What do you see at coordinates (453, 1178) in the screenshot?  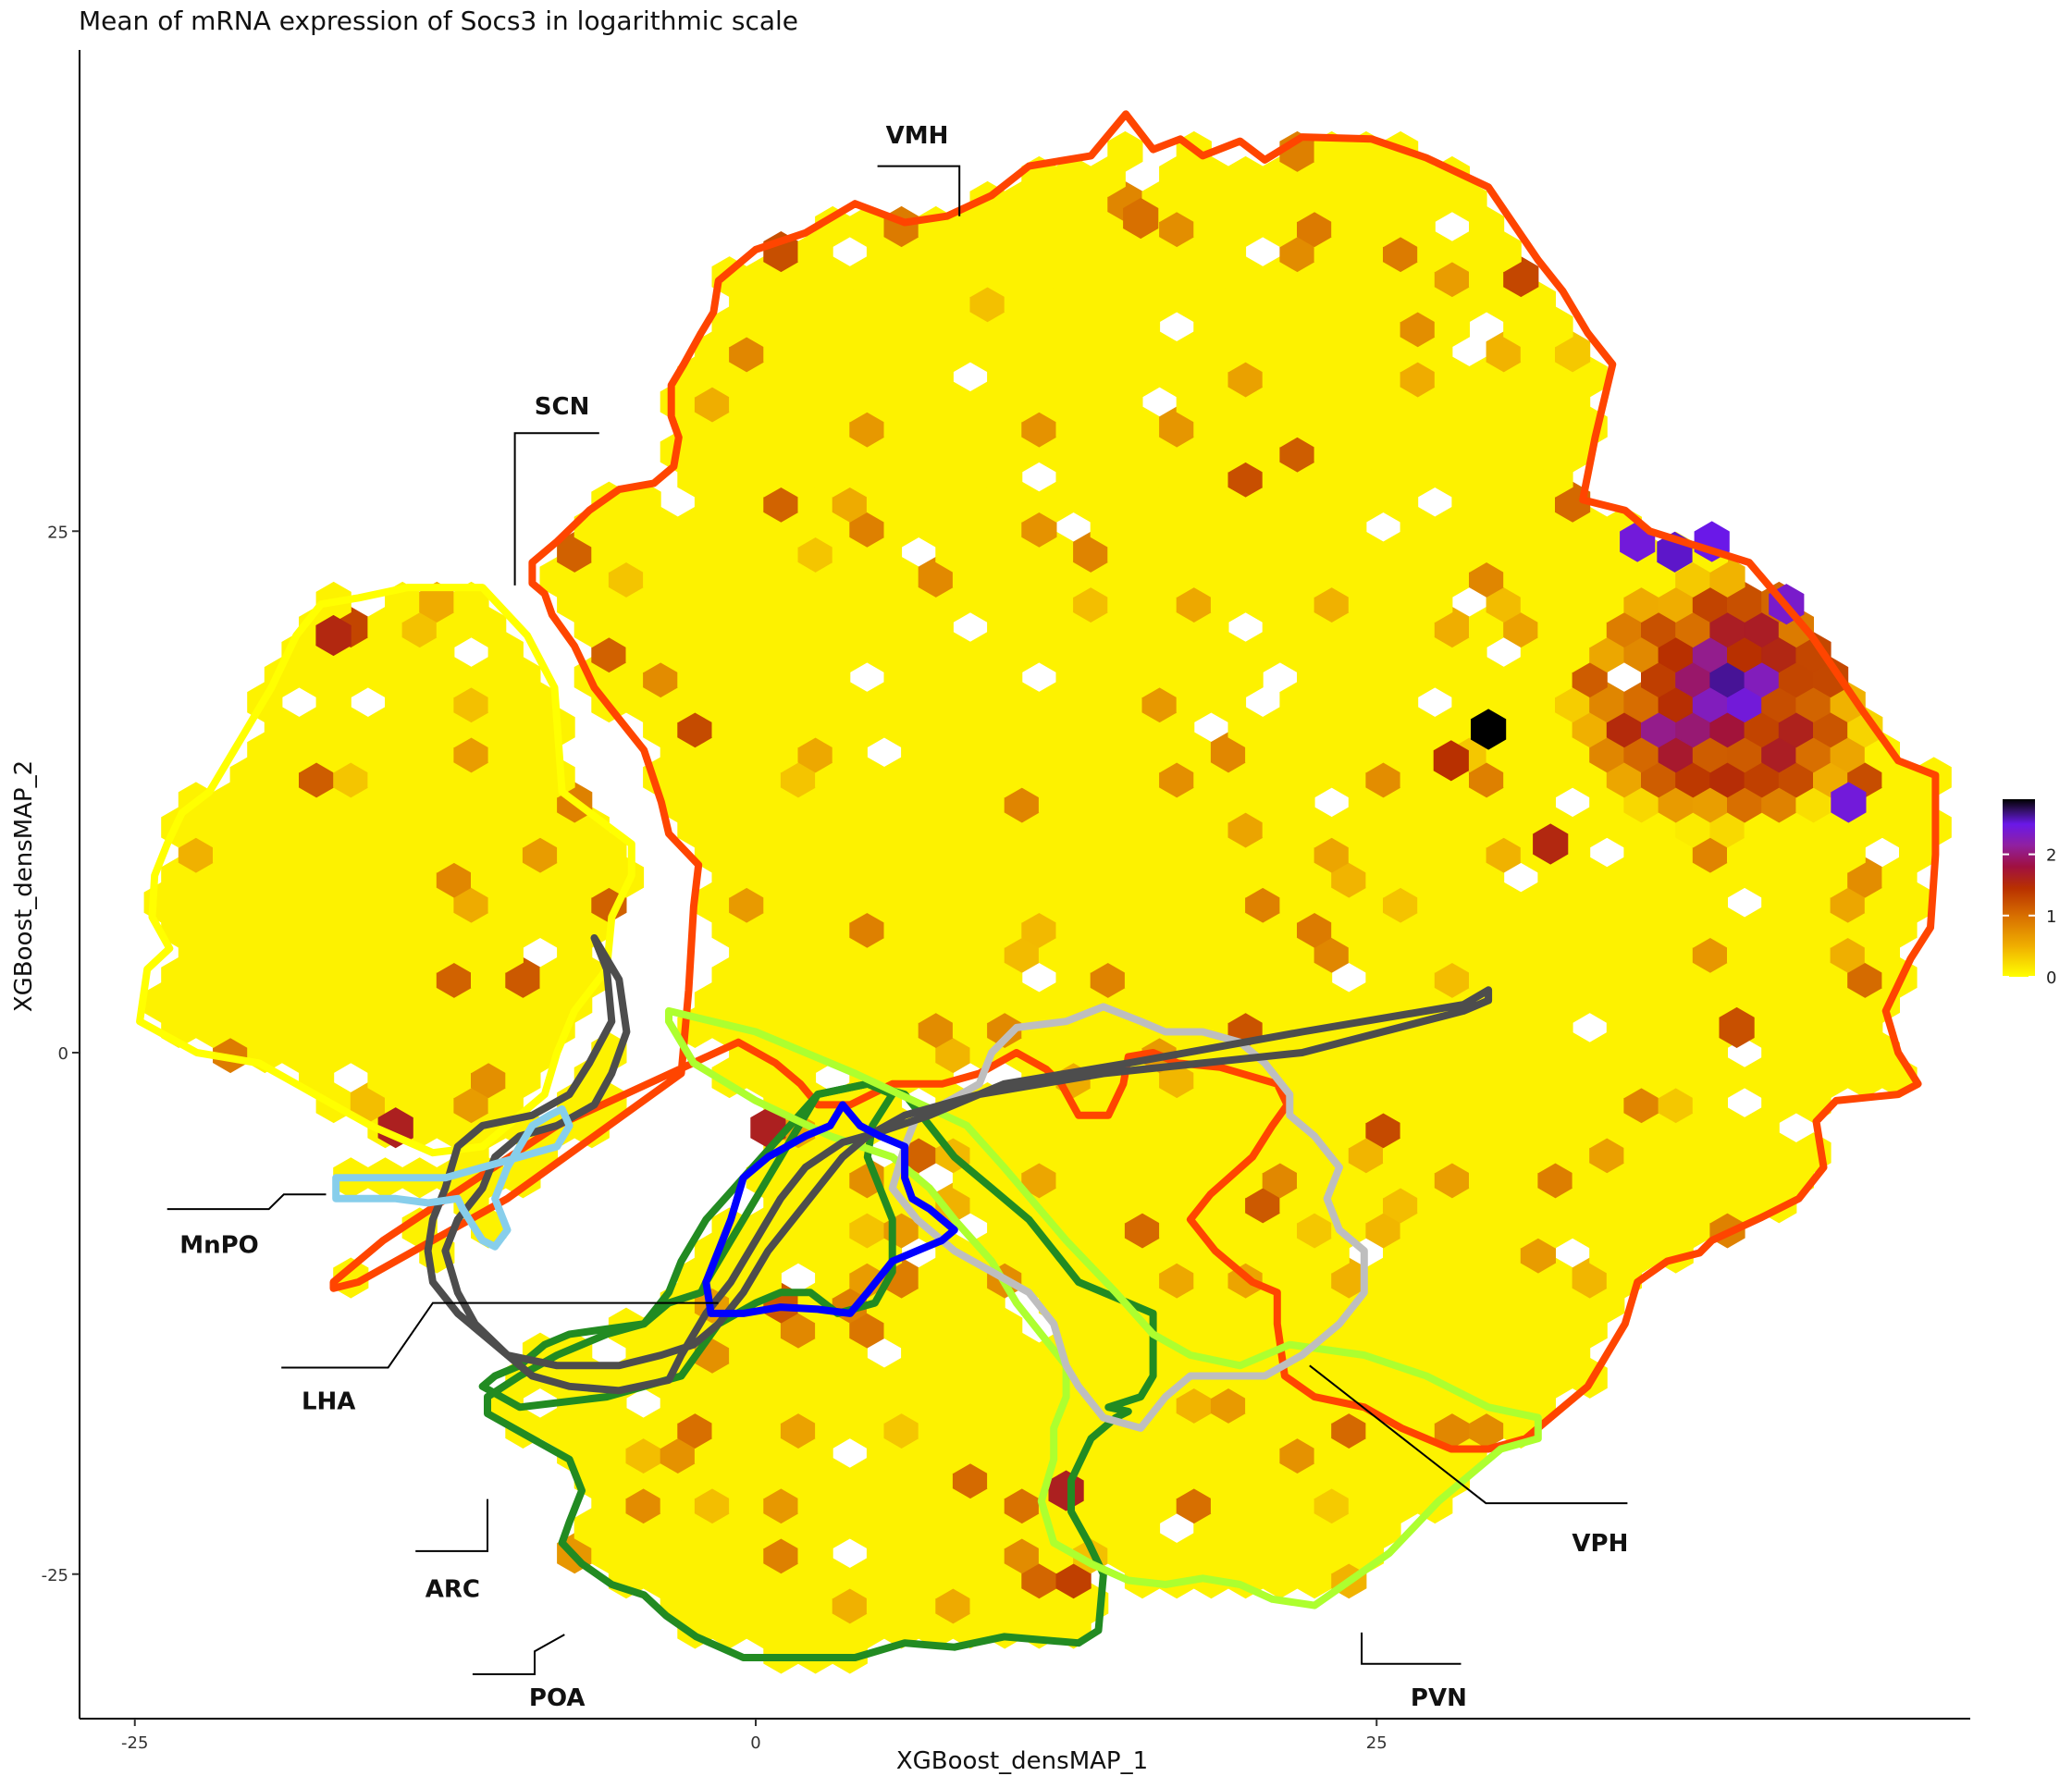 I see `region-outline-mnpo` at bounding box center [453, 1178].